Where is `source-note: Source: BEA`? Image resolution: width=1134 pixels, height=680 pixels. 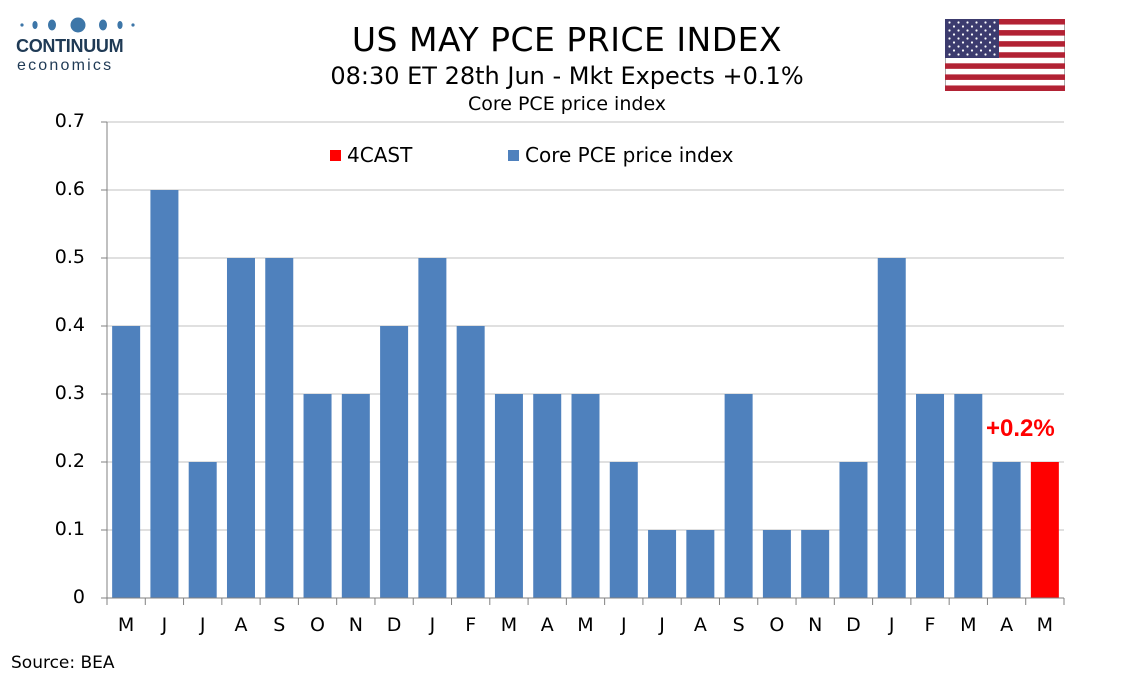
source-note: Source: BEA is located at coordinates (63, 663).